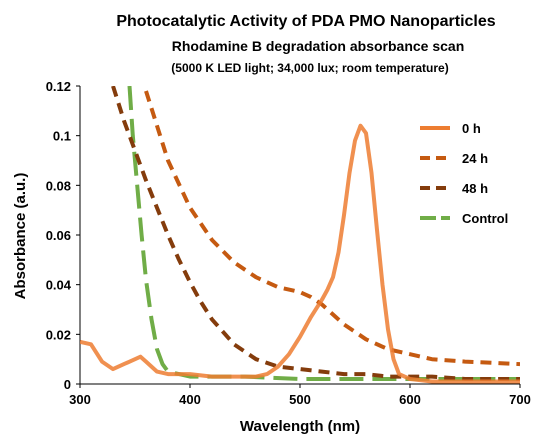  Describe the element at coordinates (410, 399) in the screenshot. I see `x-tick-label: 600` at that location.